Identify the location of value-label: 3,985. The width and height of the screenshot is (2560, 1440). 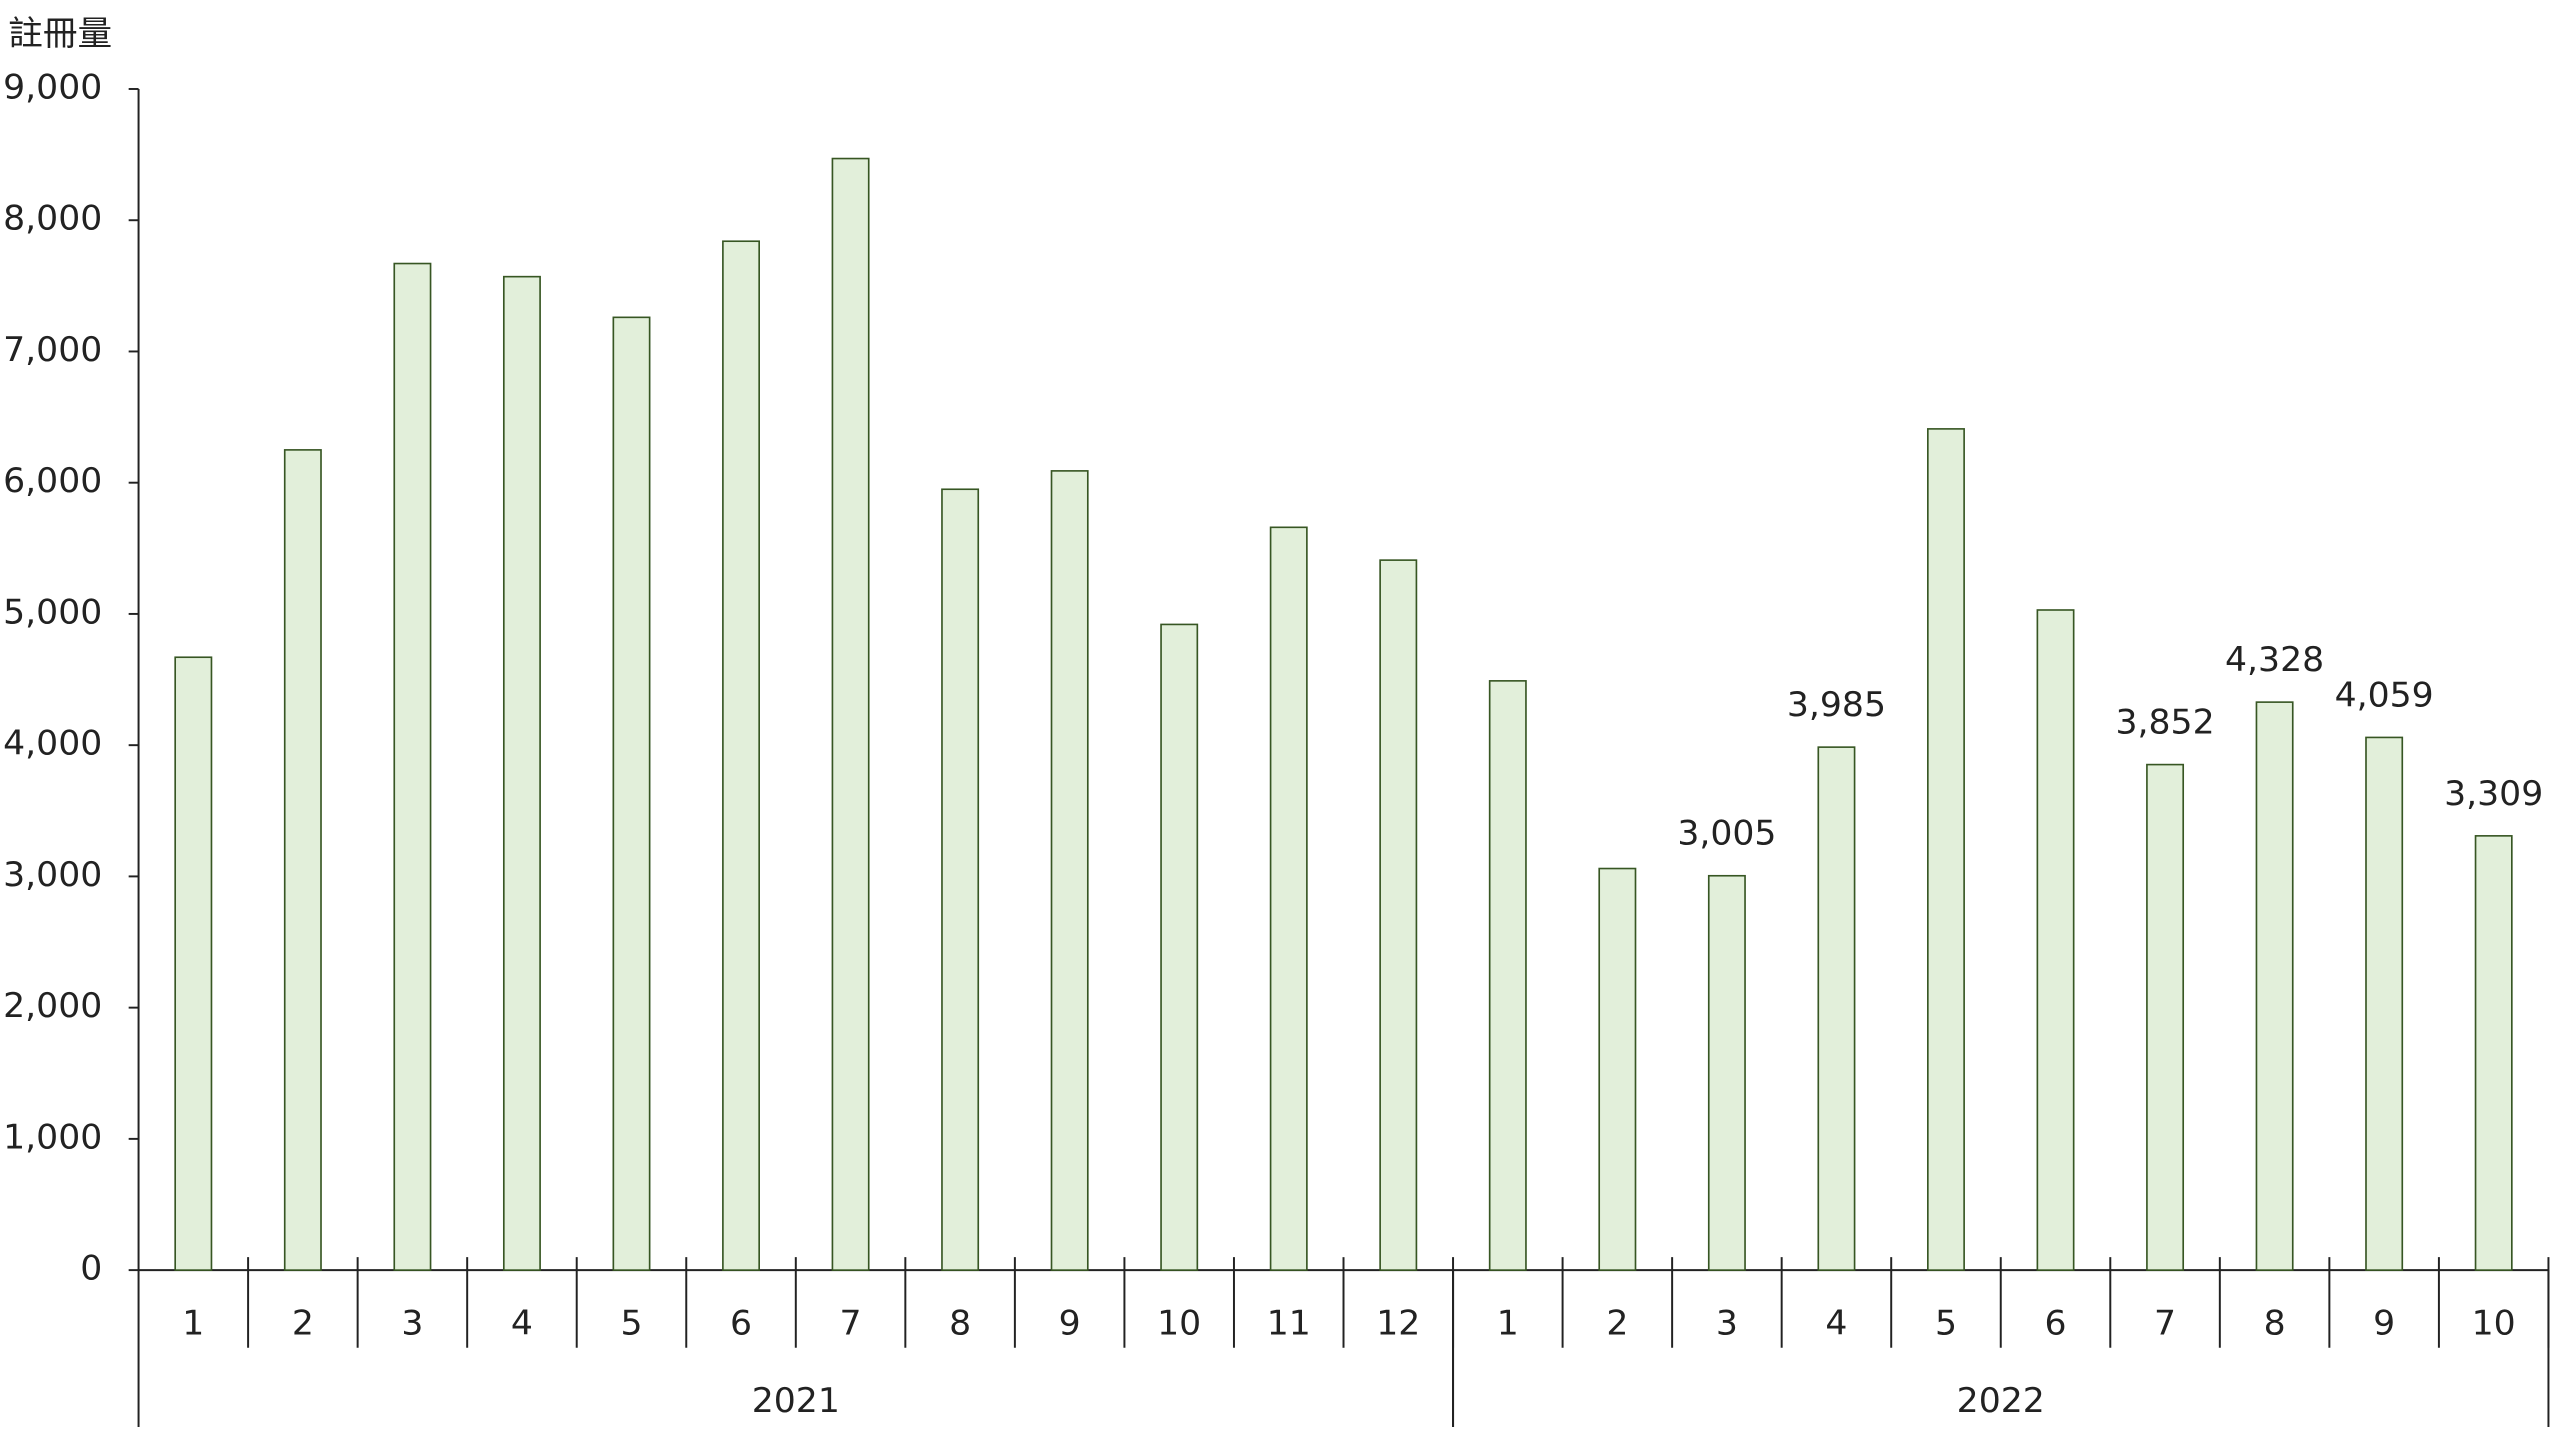
(1836, 705).